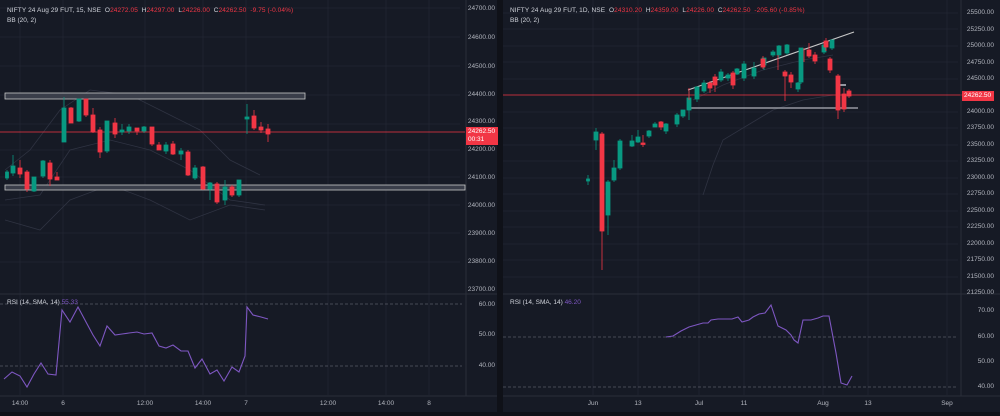 The image size is (1000, 416). Describe the element at coordinates (980, 144) in the screenshot. I see `price-axis-label: 23500.00` at that location.